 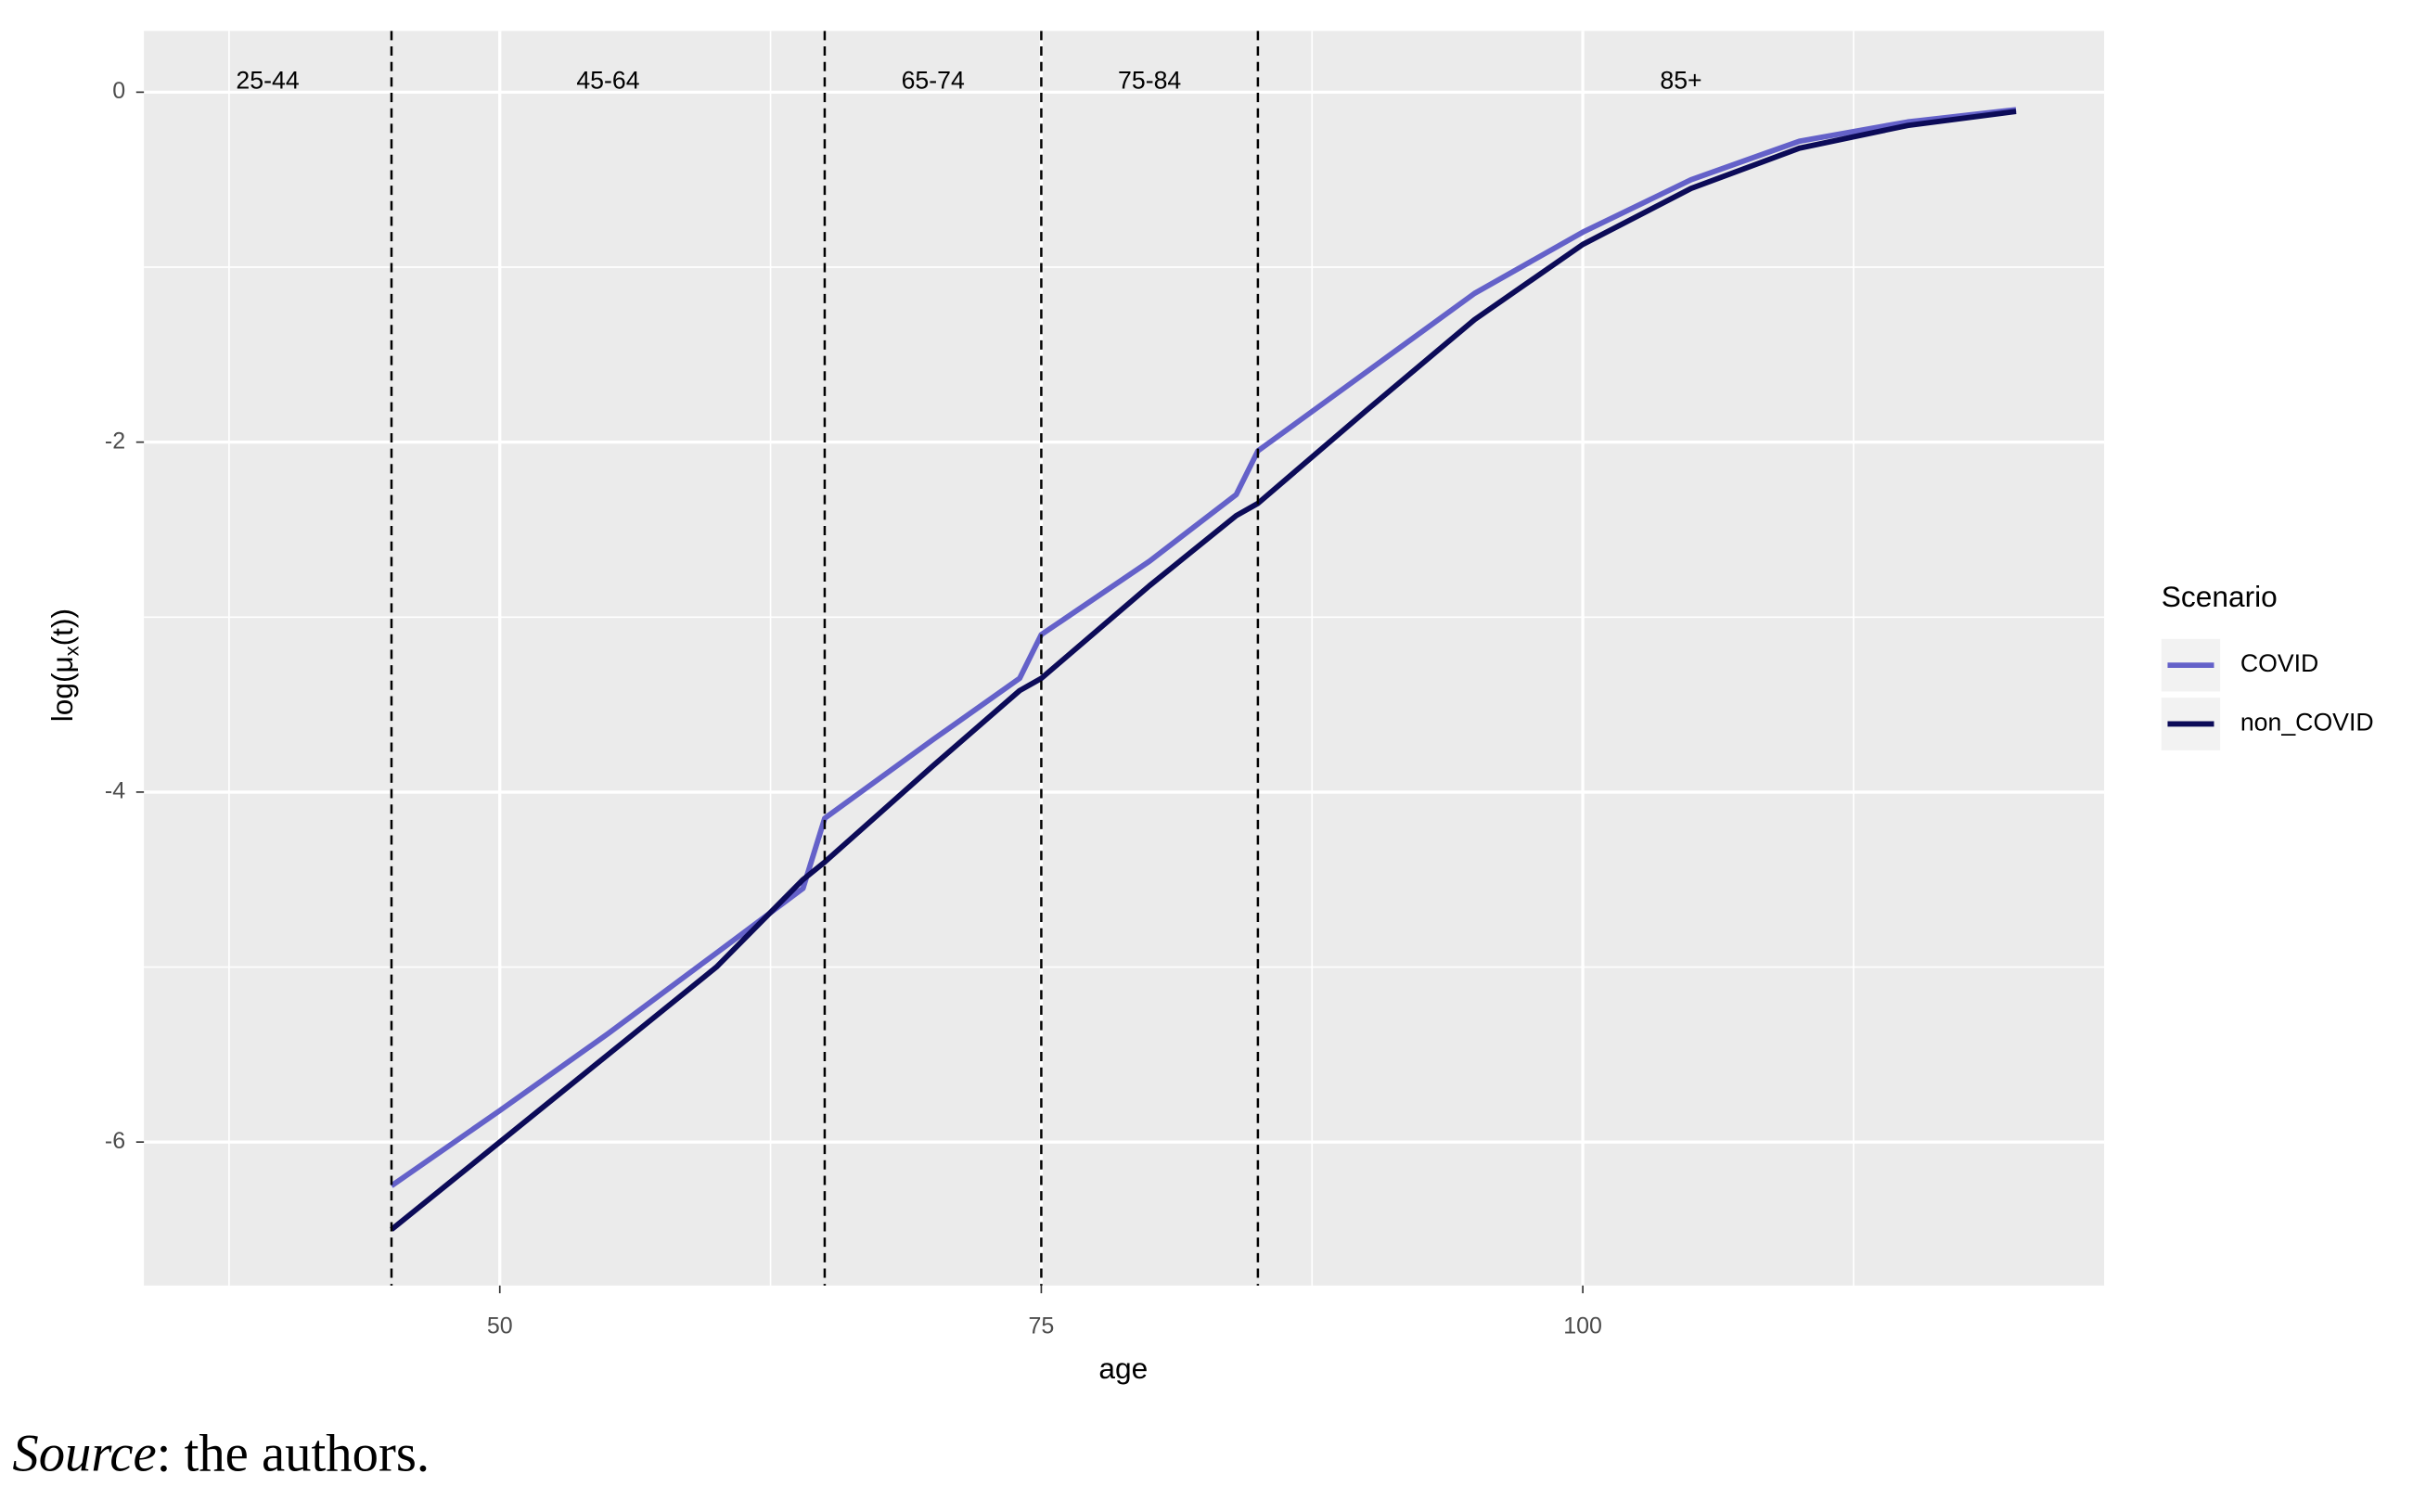 What do you see at coordinates (115, 441) in the screenshot?
I see `y-tick-label: -2` at bounding box center [115, 441].